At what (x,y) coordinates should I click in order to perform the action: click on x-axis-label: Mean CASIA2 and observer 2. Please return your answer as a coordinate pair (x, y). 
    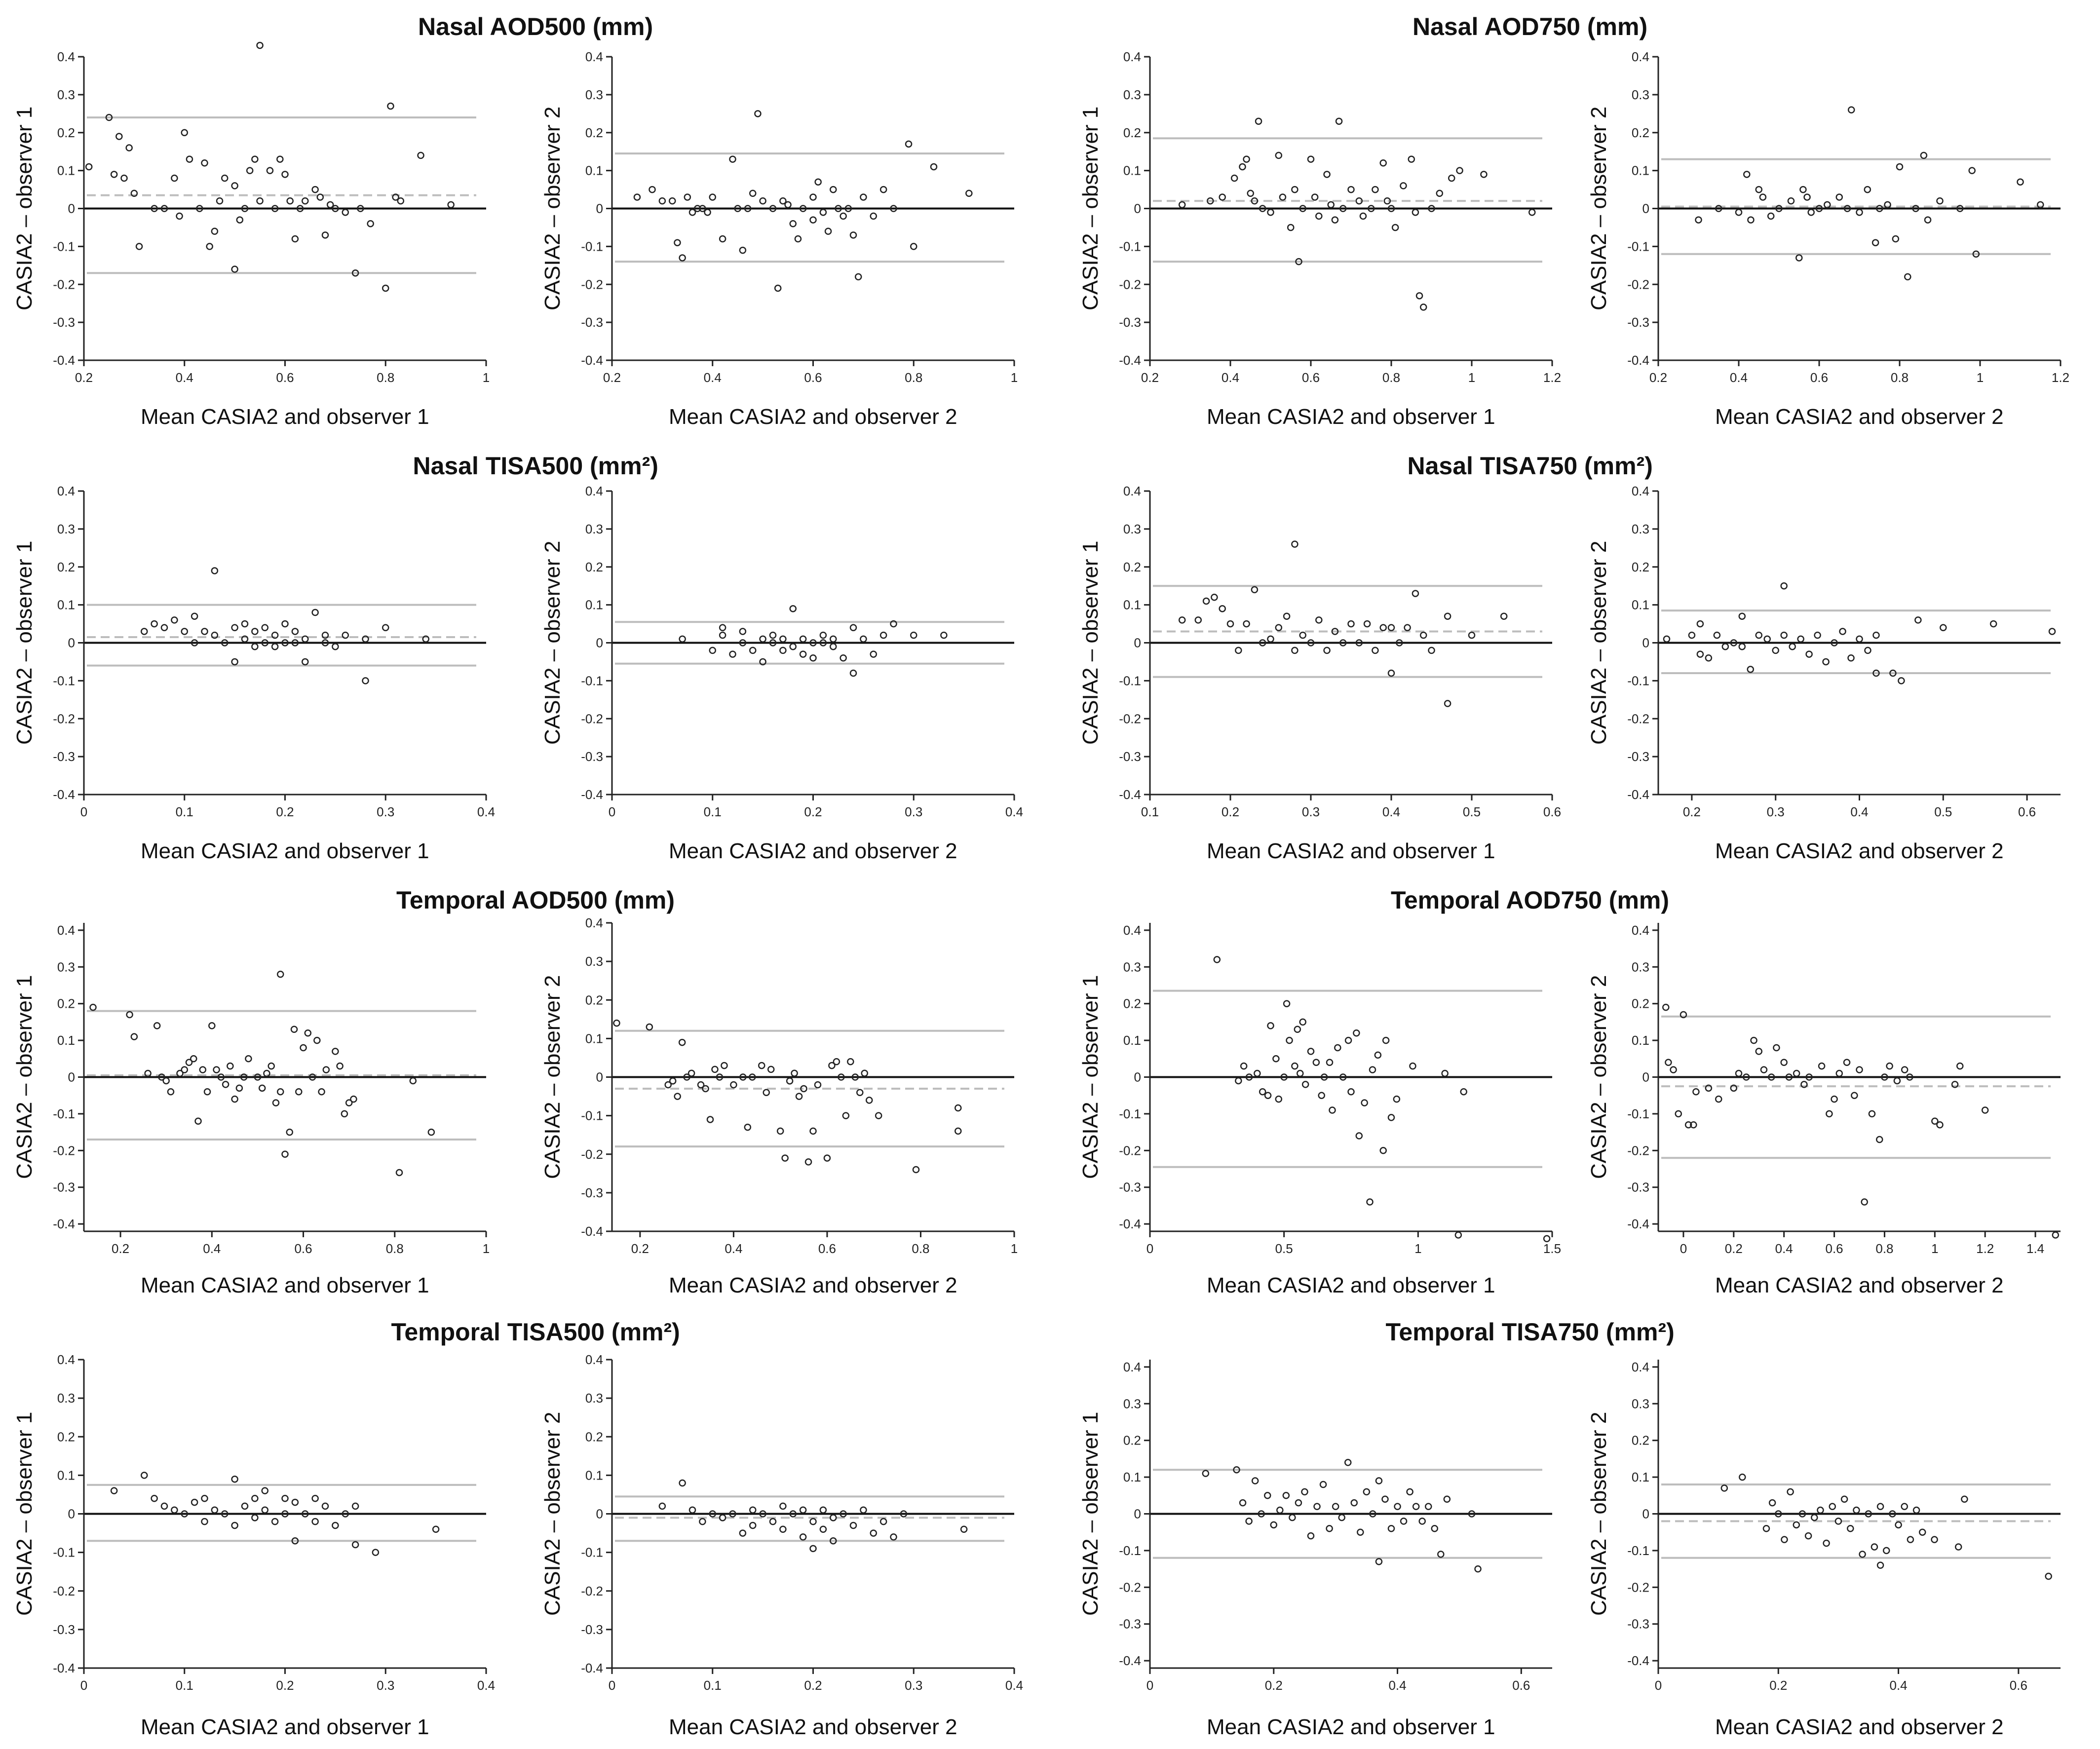
    Looking at the image, I should click on (813, 1727).